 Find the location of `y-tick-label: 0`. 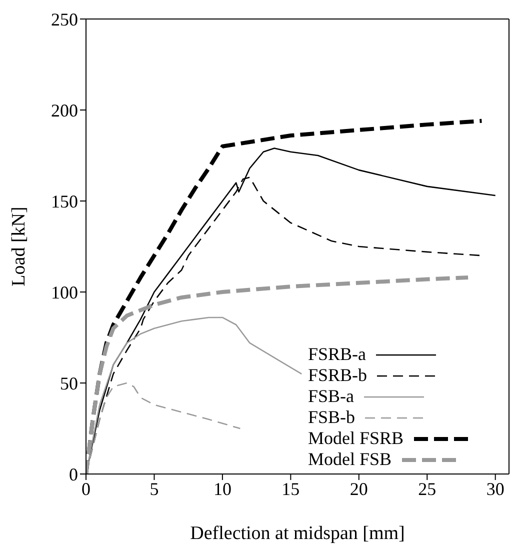

y-tick-label: 0 is located at coordinates (73, 474).